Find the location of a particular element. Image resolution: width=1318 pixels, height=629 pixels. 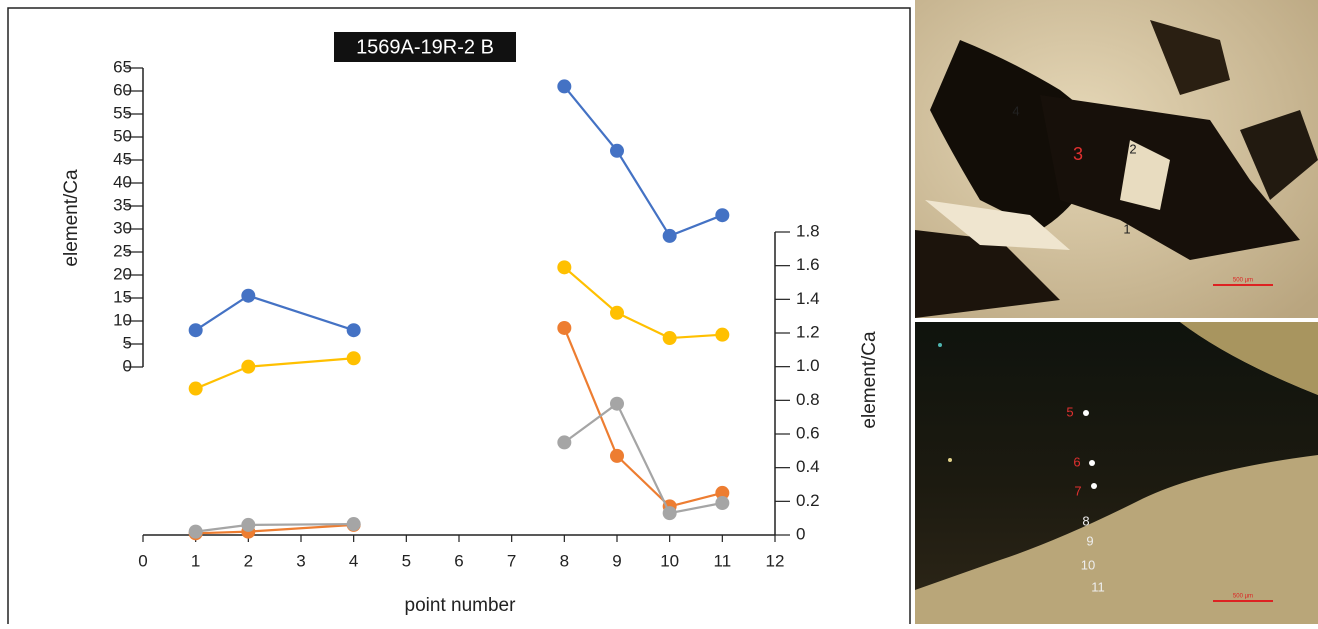

y-tick-label: 20 is located at coordinates (122, 273).